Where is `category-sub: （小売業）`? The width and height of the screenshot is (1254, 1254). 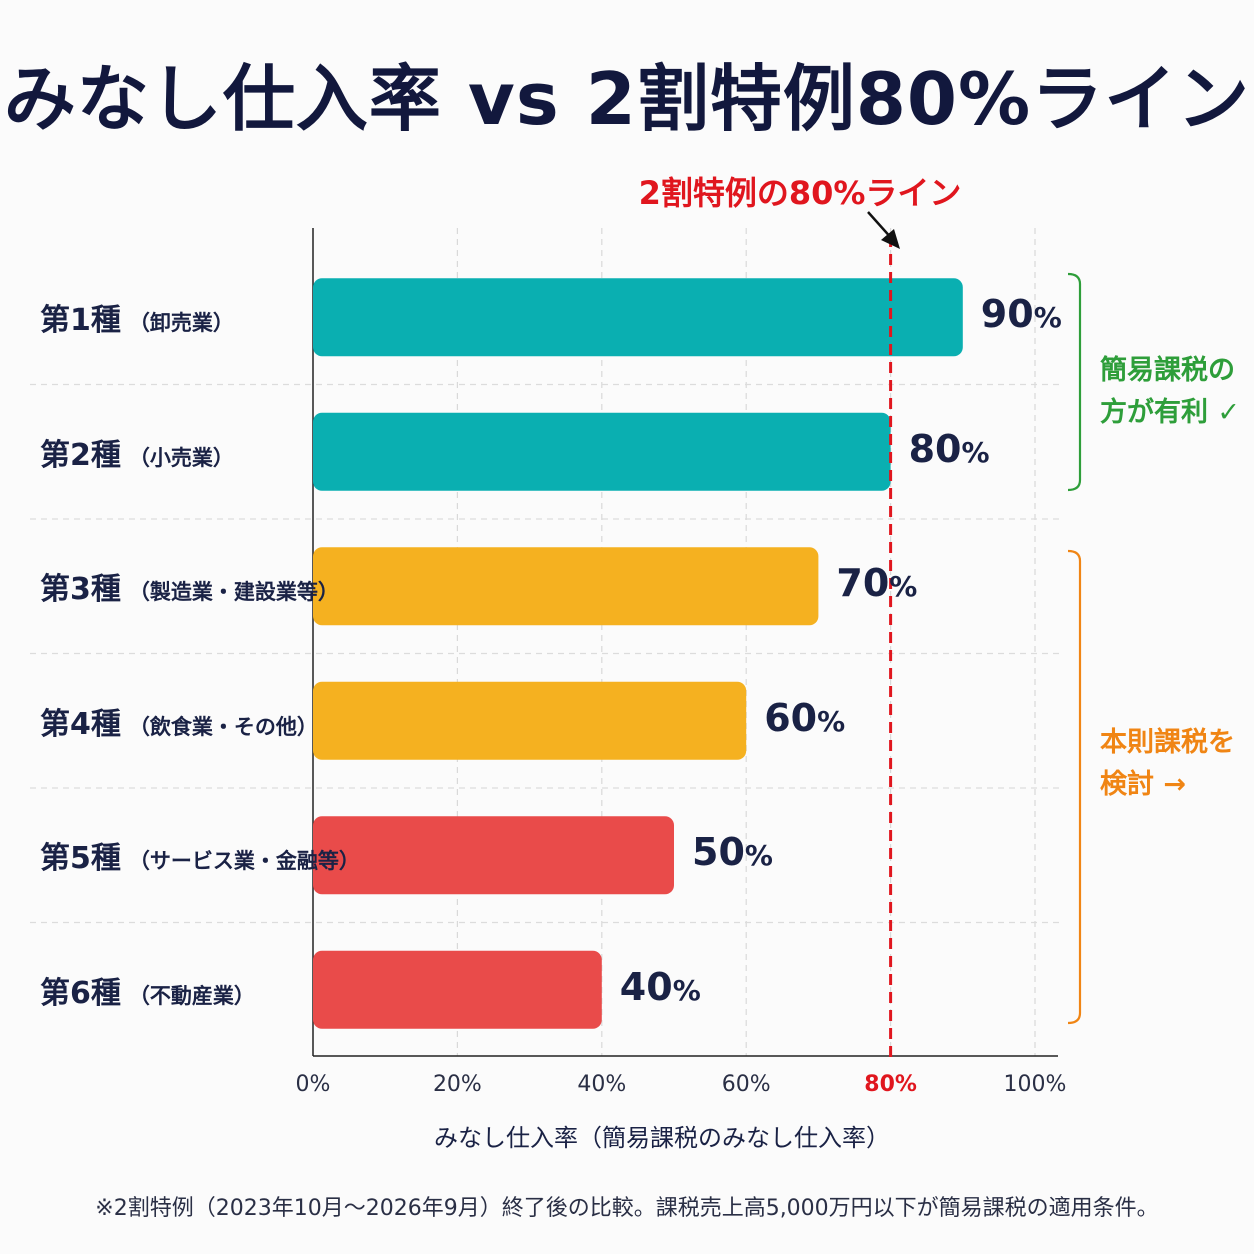
category-sub: （小売業） is located at coordinates (181, 457).